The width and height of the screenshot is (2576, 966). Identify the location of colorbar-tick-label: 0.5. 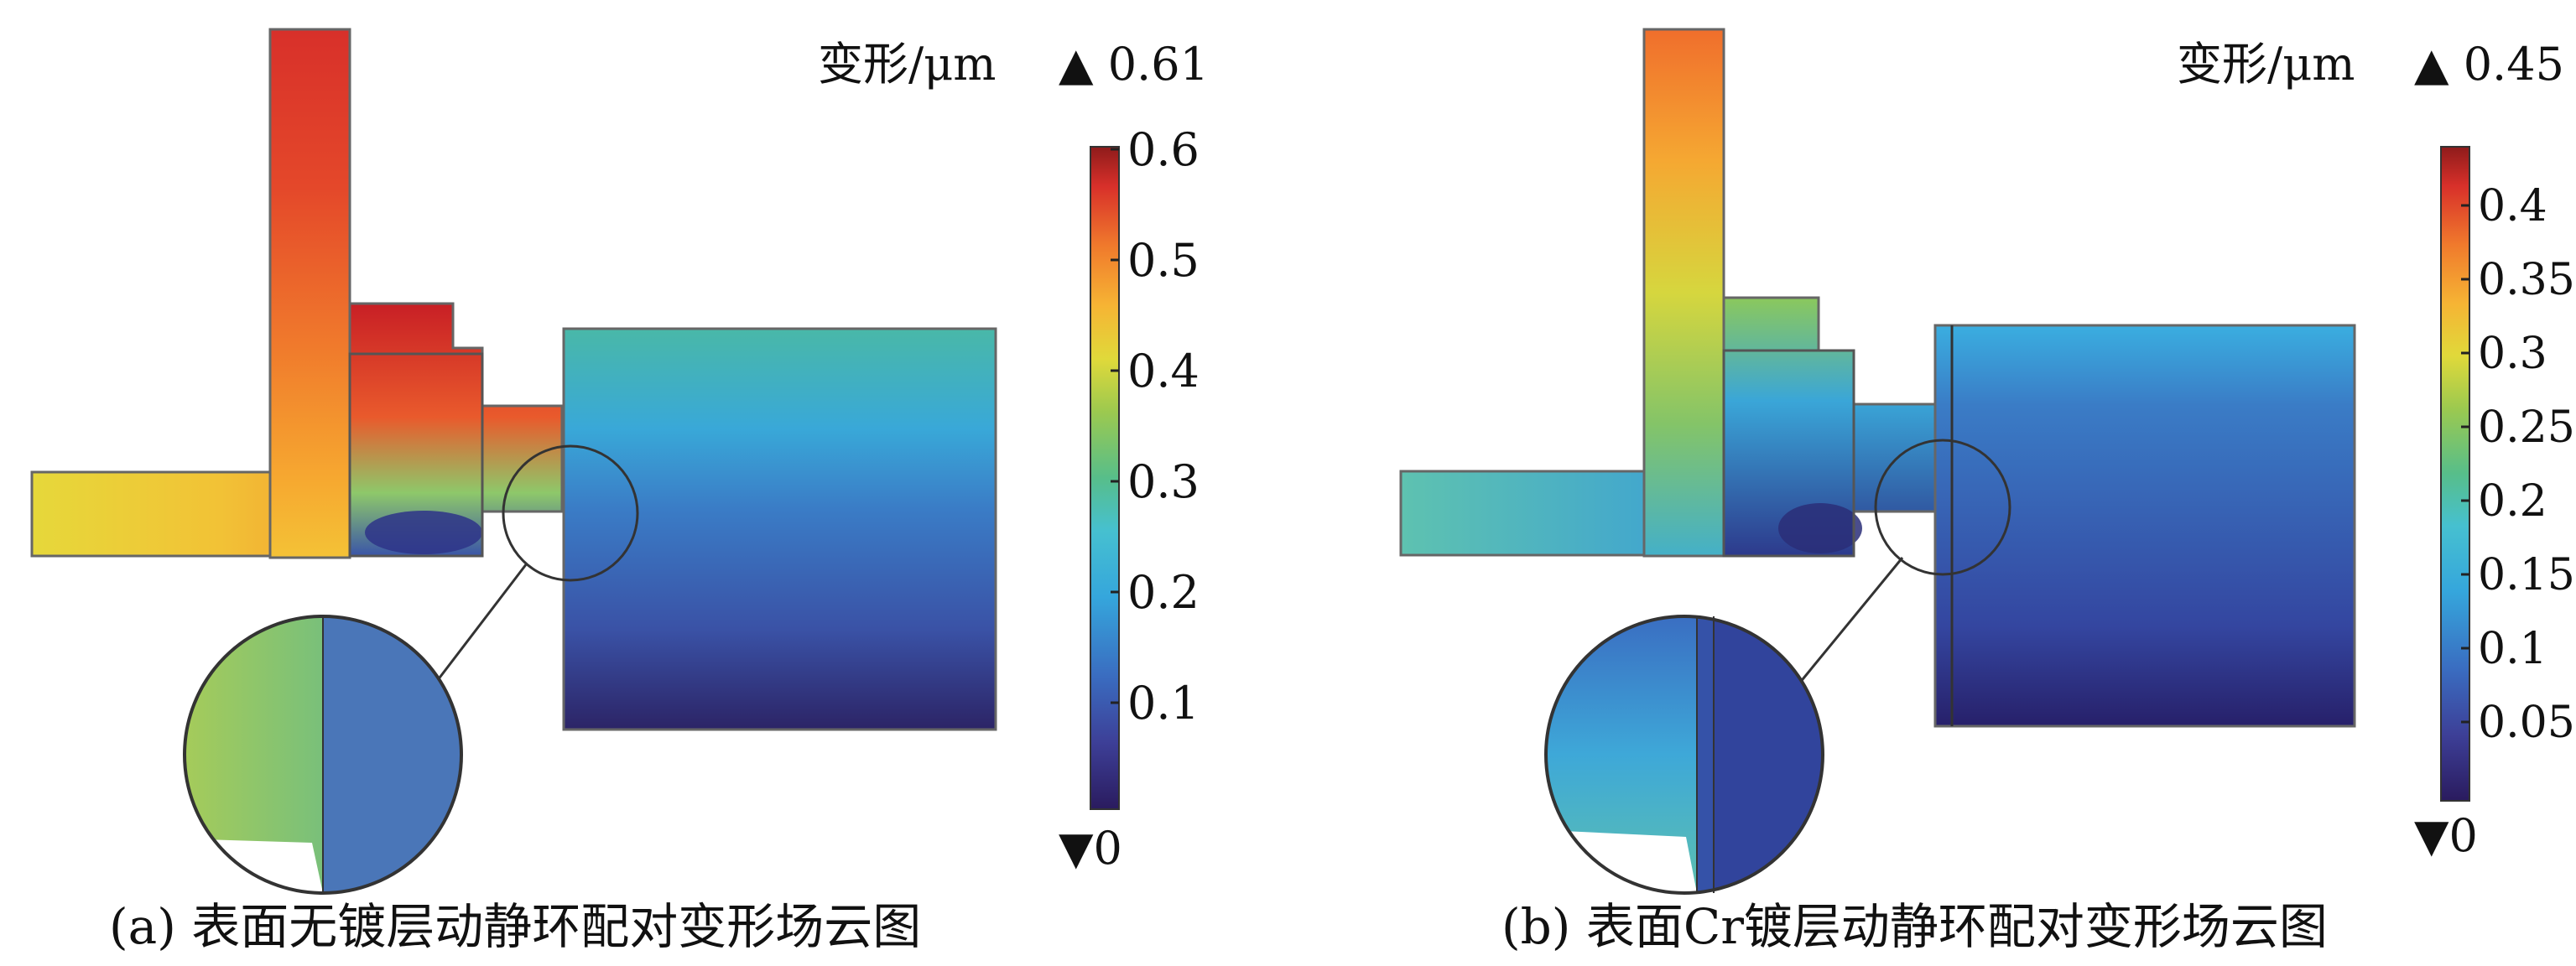
(1163, 260).